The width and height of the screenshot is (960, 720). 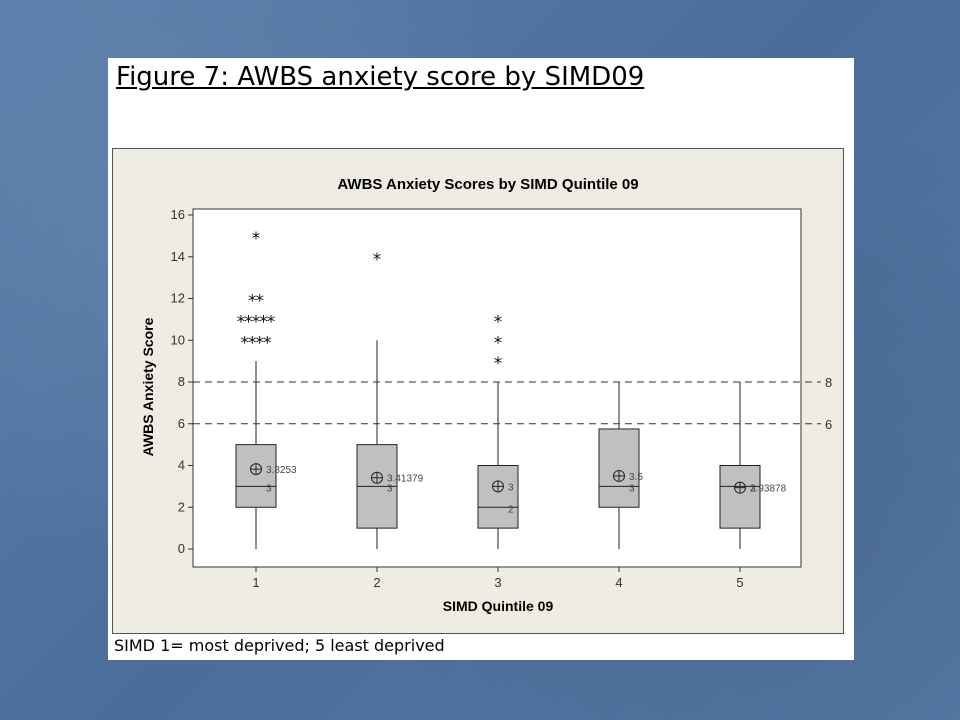 I want to click on box-4: 3.53, so click(x=620, y=465).